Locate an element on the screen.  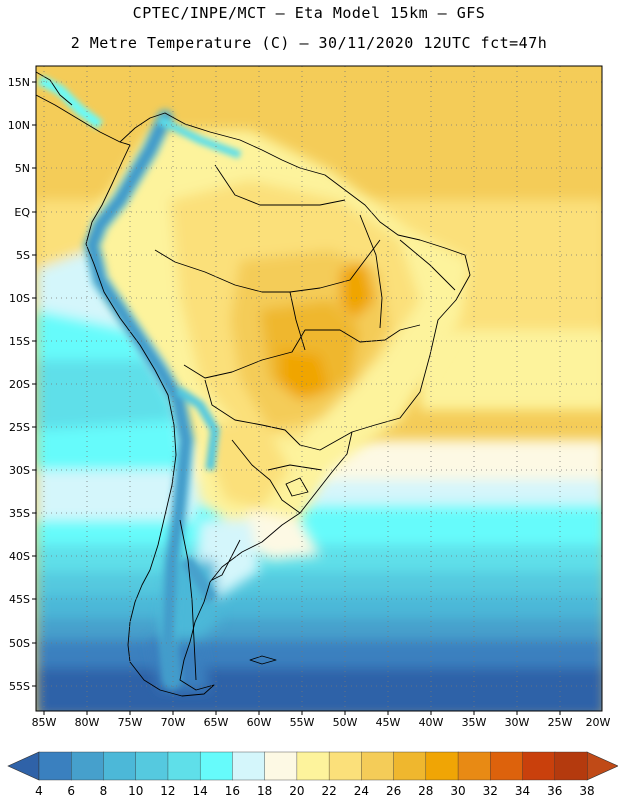
colorbar-tick-label: 10 is located at coordinates (135, 791).